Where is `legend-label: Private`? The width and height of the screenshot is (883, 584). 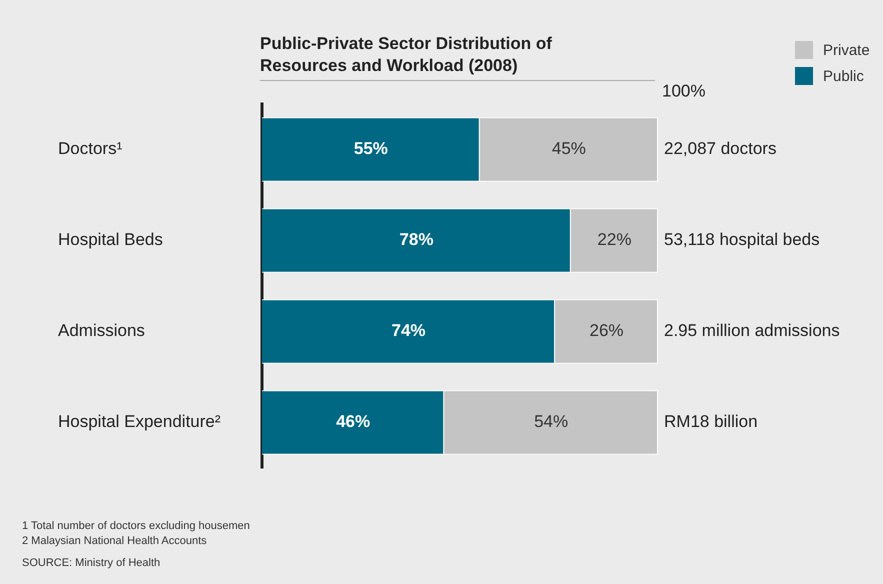
legend-label: Private is located at coordinates (846, 50).